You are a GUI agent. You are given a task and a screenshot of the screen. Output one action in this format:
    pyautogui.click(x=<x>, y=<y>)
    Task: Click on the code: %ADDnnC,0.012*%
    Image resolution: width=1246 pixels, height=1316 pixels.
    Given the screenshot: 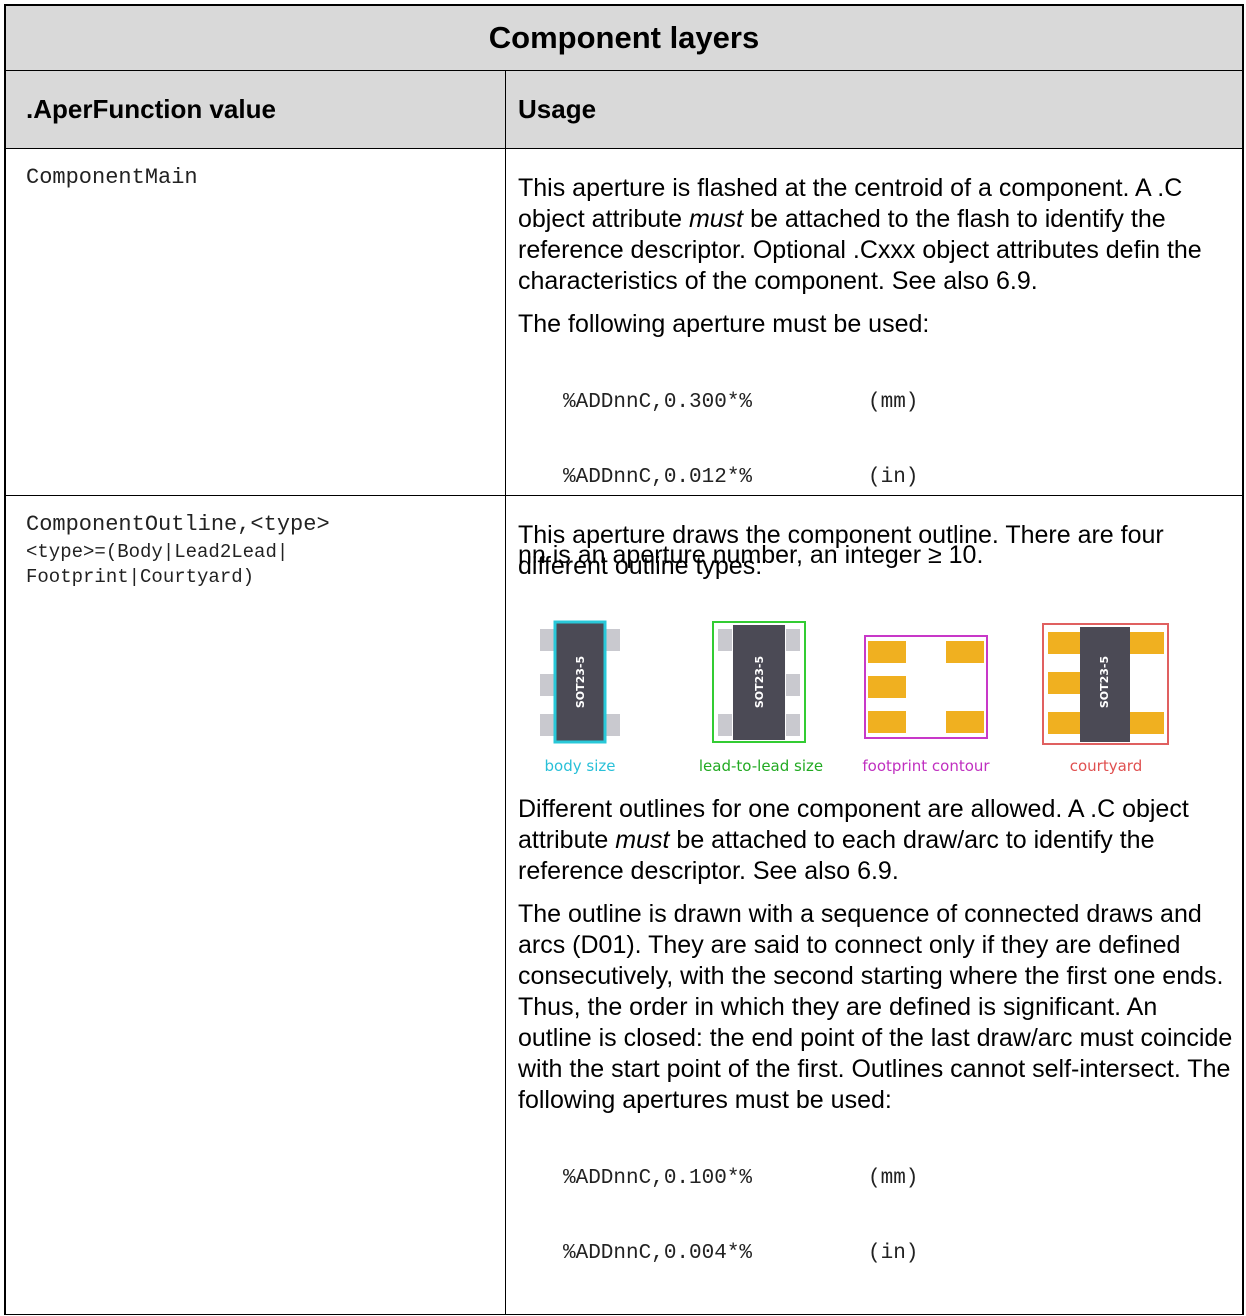 What is the action you would take?
    pyautogui.click(x=658, y=477)
    